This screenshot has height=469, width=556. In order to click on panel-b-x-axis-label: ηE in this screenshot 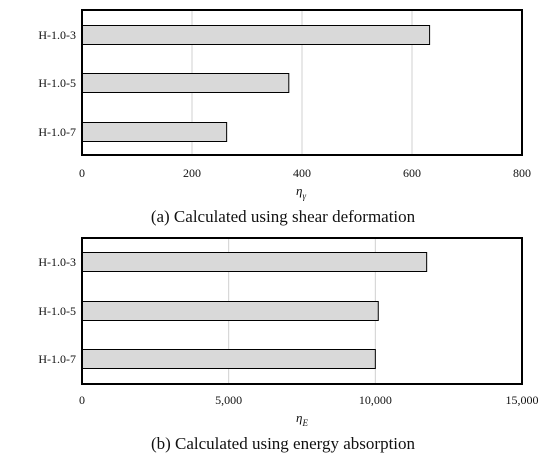, I will do `click(302, 419)`.